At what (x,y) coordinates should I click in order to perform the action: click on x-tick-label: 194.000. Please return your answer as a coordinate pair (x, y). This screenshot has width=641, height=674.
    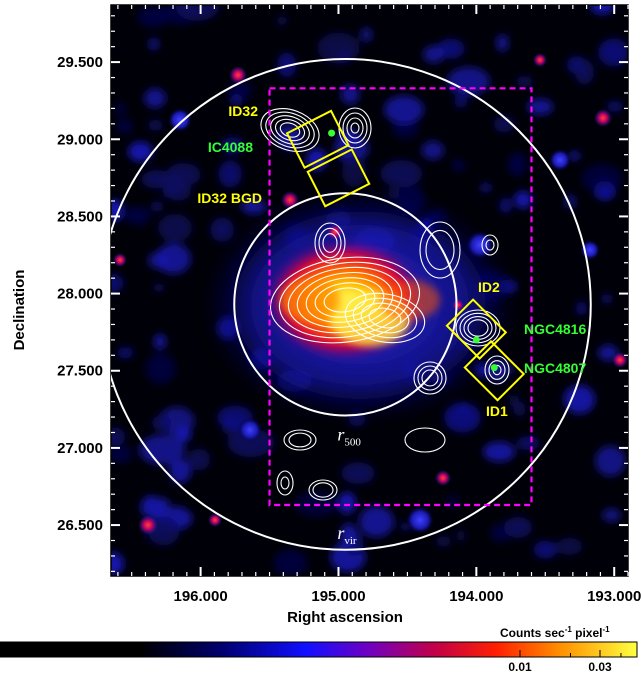
    Looking at the image, I should click on (476, 596).